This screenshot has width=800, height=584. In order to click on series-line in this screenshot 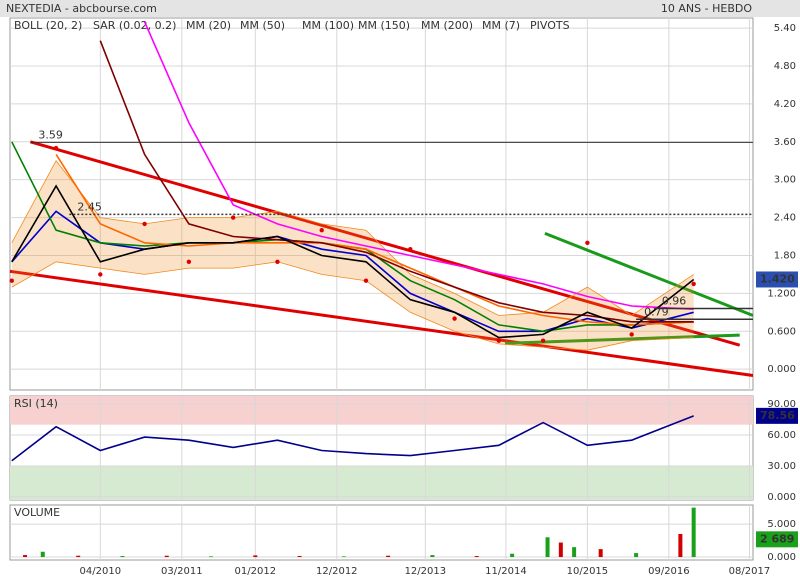, I will do `click(352, 438)`.